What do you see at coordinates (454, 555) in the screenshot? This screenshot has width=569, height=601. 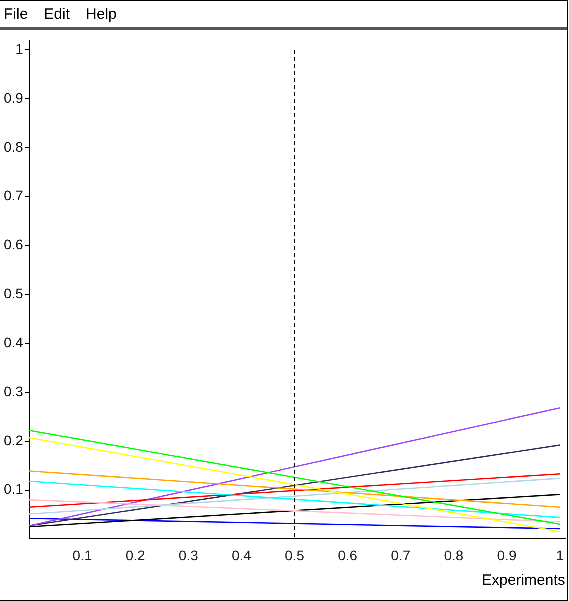 I see `x-tick-label: 0.8` at bounding box center [454, 555].